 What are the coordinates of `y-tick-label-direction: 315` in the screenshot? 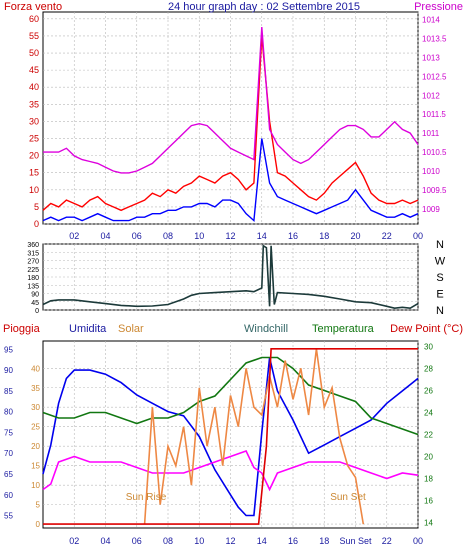 It's located at (33, 253).